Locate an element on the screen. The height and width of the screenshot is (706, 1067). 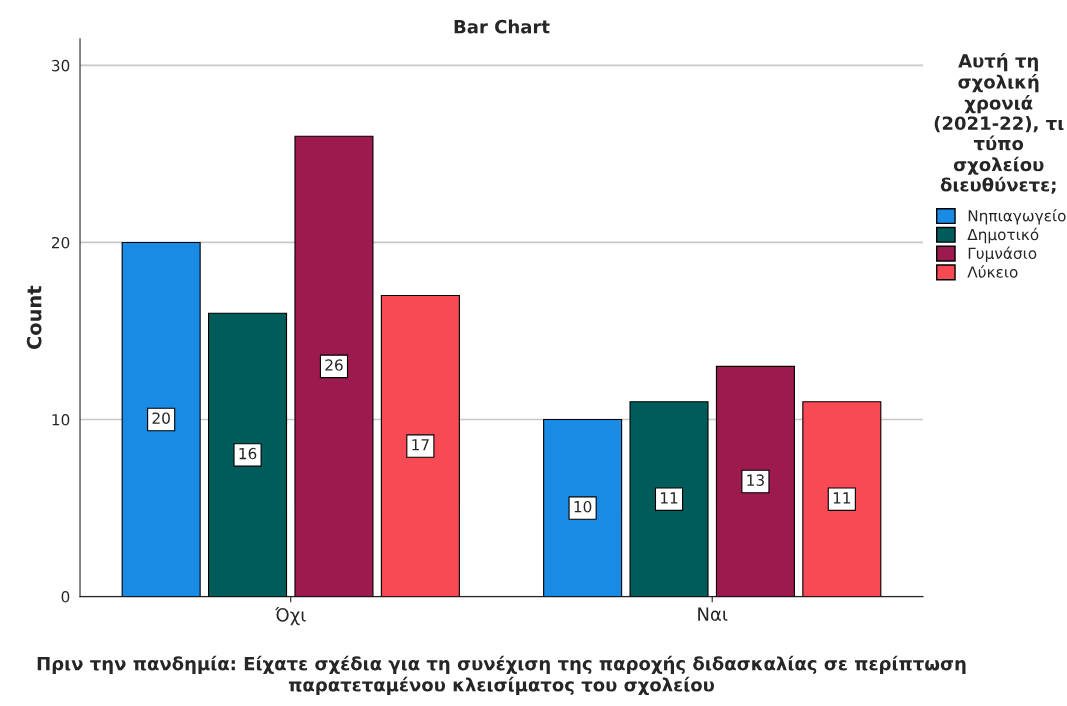
legend-label: Γυμνάσιο is located at coordinates (1002, 254).